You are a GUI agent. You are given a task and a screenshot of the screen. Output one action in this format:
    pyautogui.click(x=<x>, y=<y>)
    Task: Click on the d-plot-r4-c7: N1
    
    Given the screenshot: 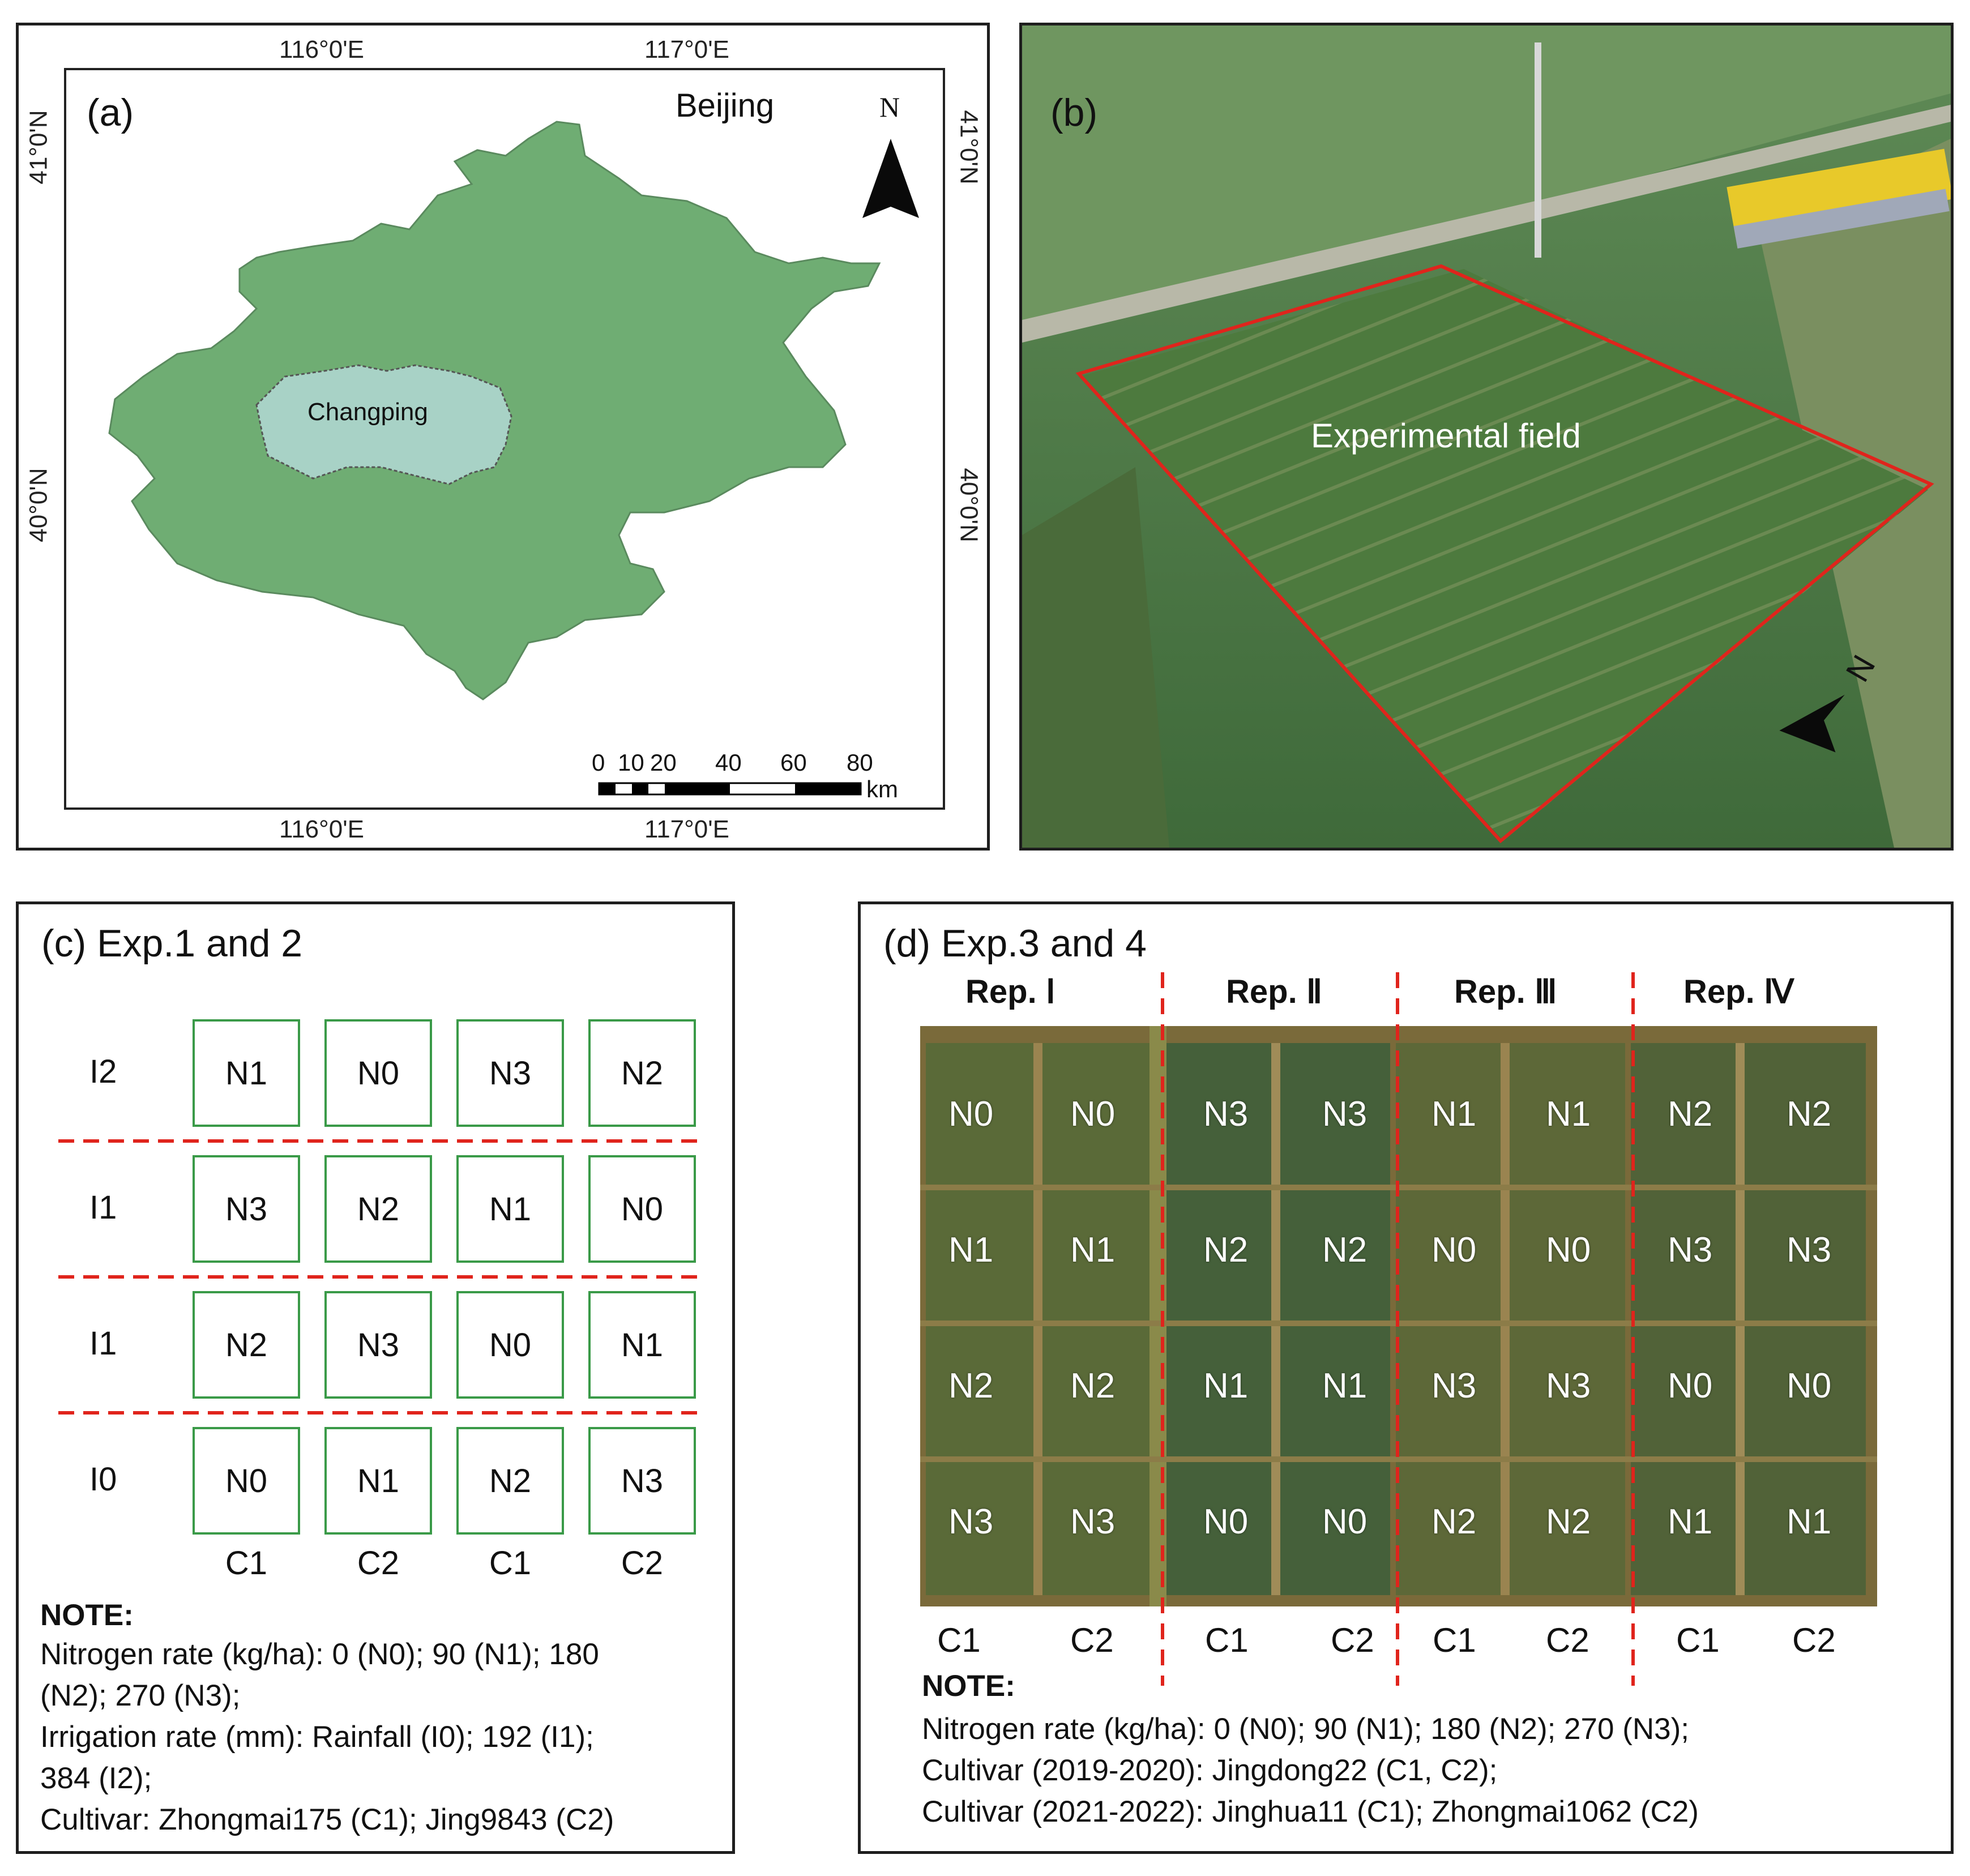 What is the action you would take?
    pyautogui.click(x=1691, y=1521)
    